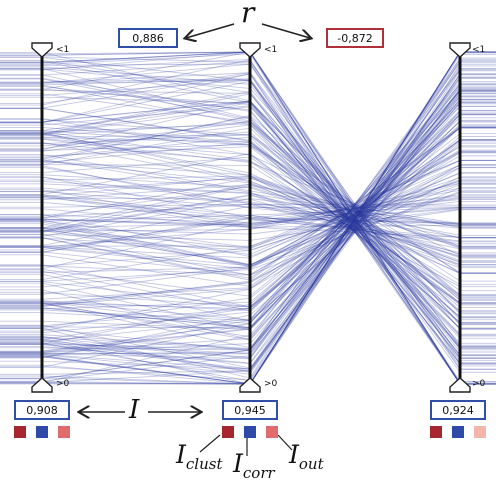 This screenshot has height=482, width=496. I want to click on correlation-box-2-3: -0,872, so click(355, 38).